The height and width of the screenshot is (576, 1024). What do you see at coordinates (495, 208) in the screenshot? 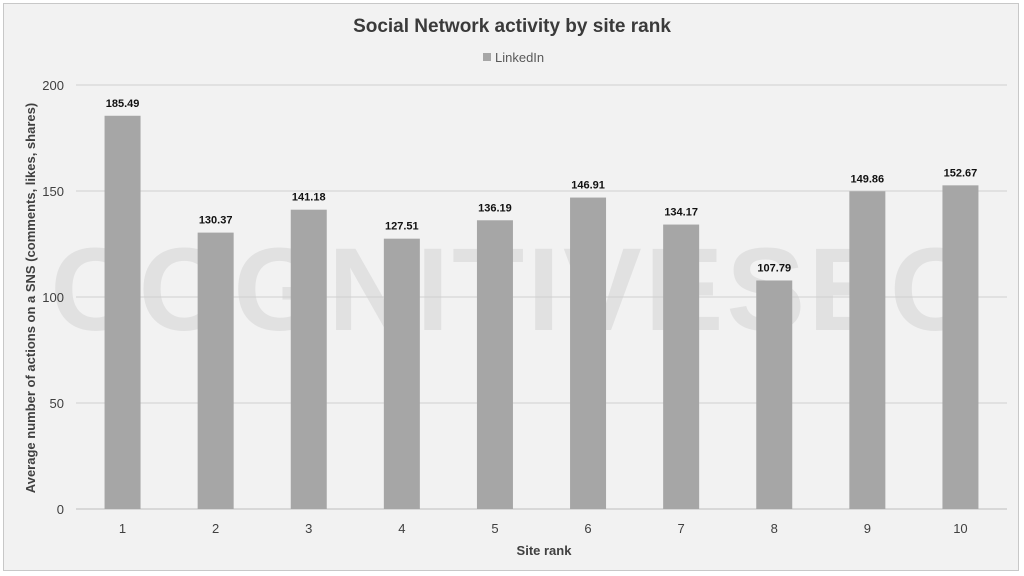
I see `data-label: 136.19` at bounding box center [495, 208].